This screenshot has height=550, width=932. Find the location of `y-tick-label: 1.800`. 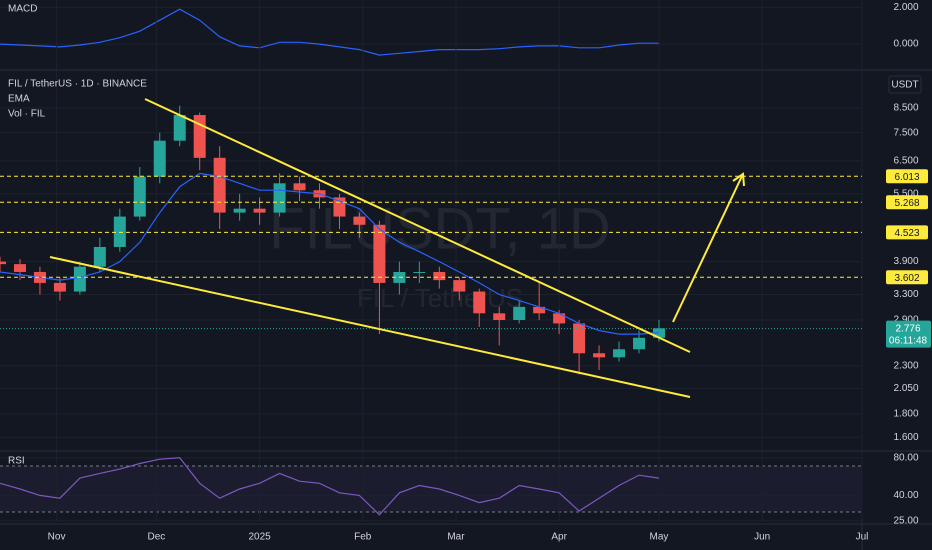

y-tick-label: 1.800 is located at coordinates (905, 414).